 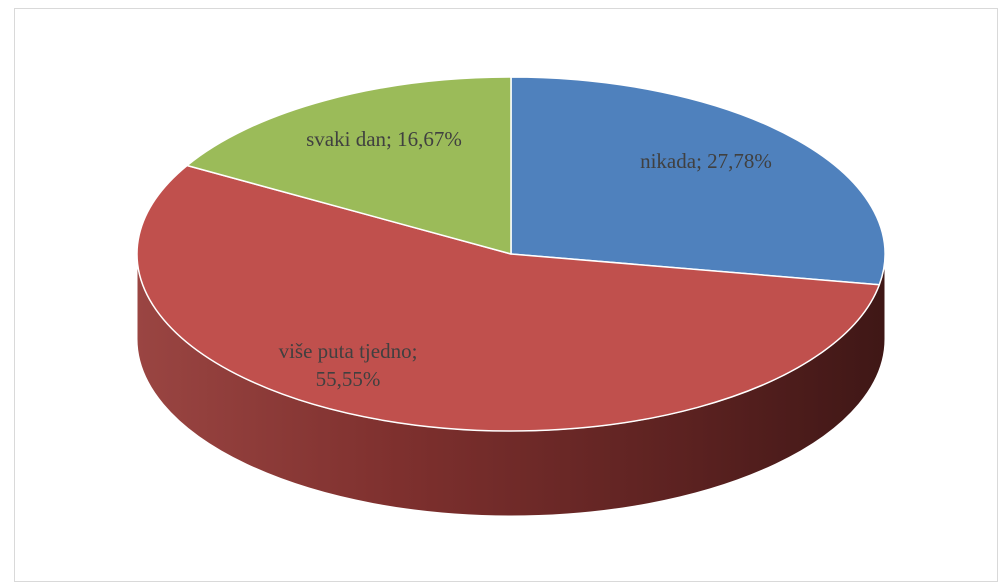 What do you see at coordinates (384, 139) in the screenshot?
I see `data-label-svaki-dan: svaki dan; 16,67%` at bounding box center [384, 139].